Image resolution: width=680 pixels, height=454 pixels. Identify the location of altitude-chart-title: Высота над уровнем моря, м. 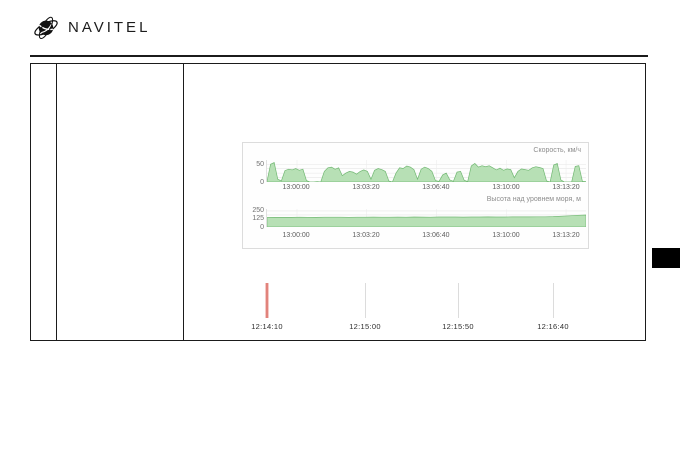
(533, 199).